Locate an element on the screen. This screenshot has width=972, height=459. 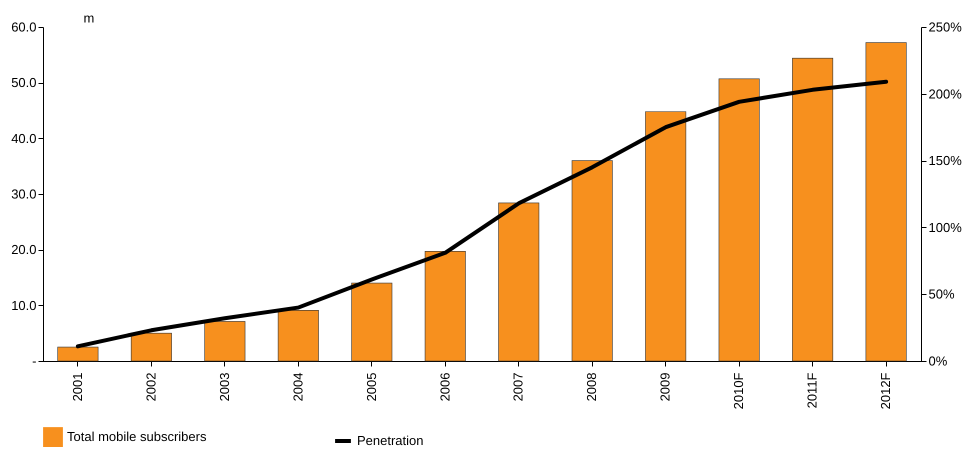
y-tick-label: 50.0 is located at coordinates (23, 82).